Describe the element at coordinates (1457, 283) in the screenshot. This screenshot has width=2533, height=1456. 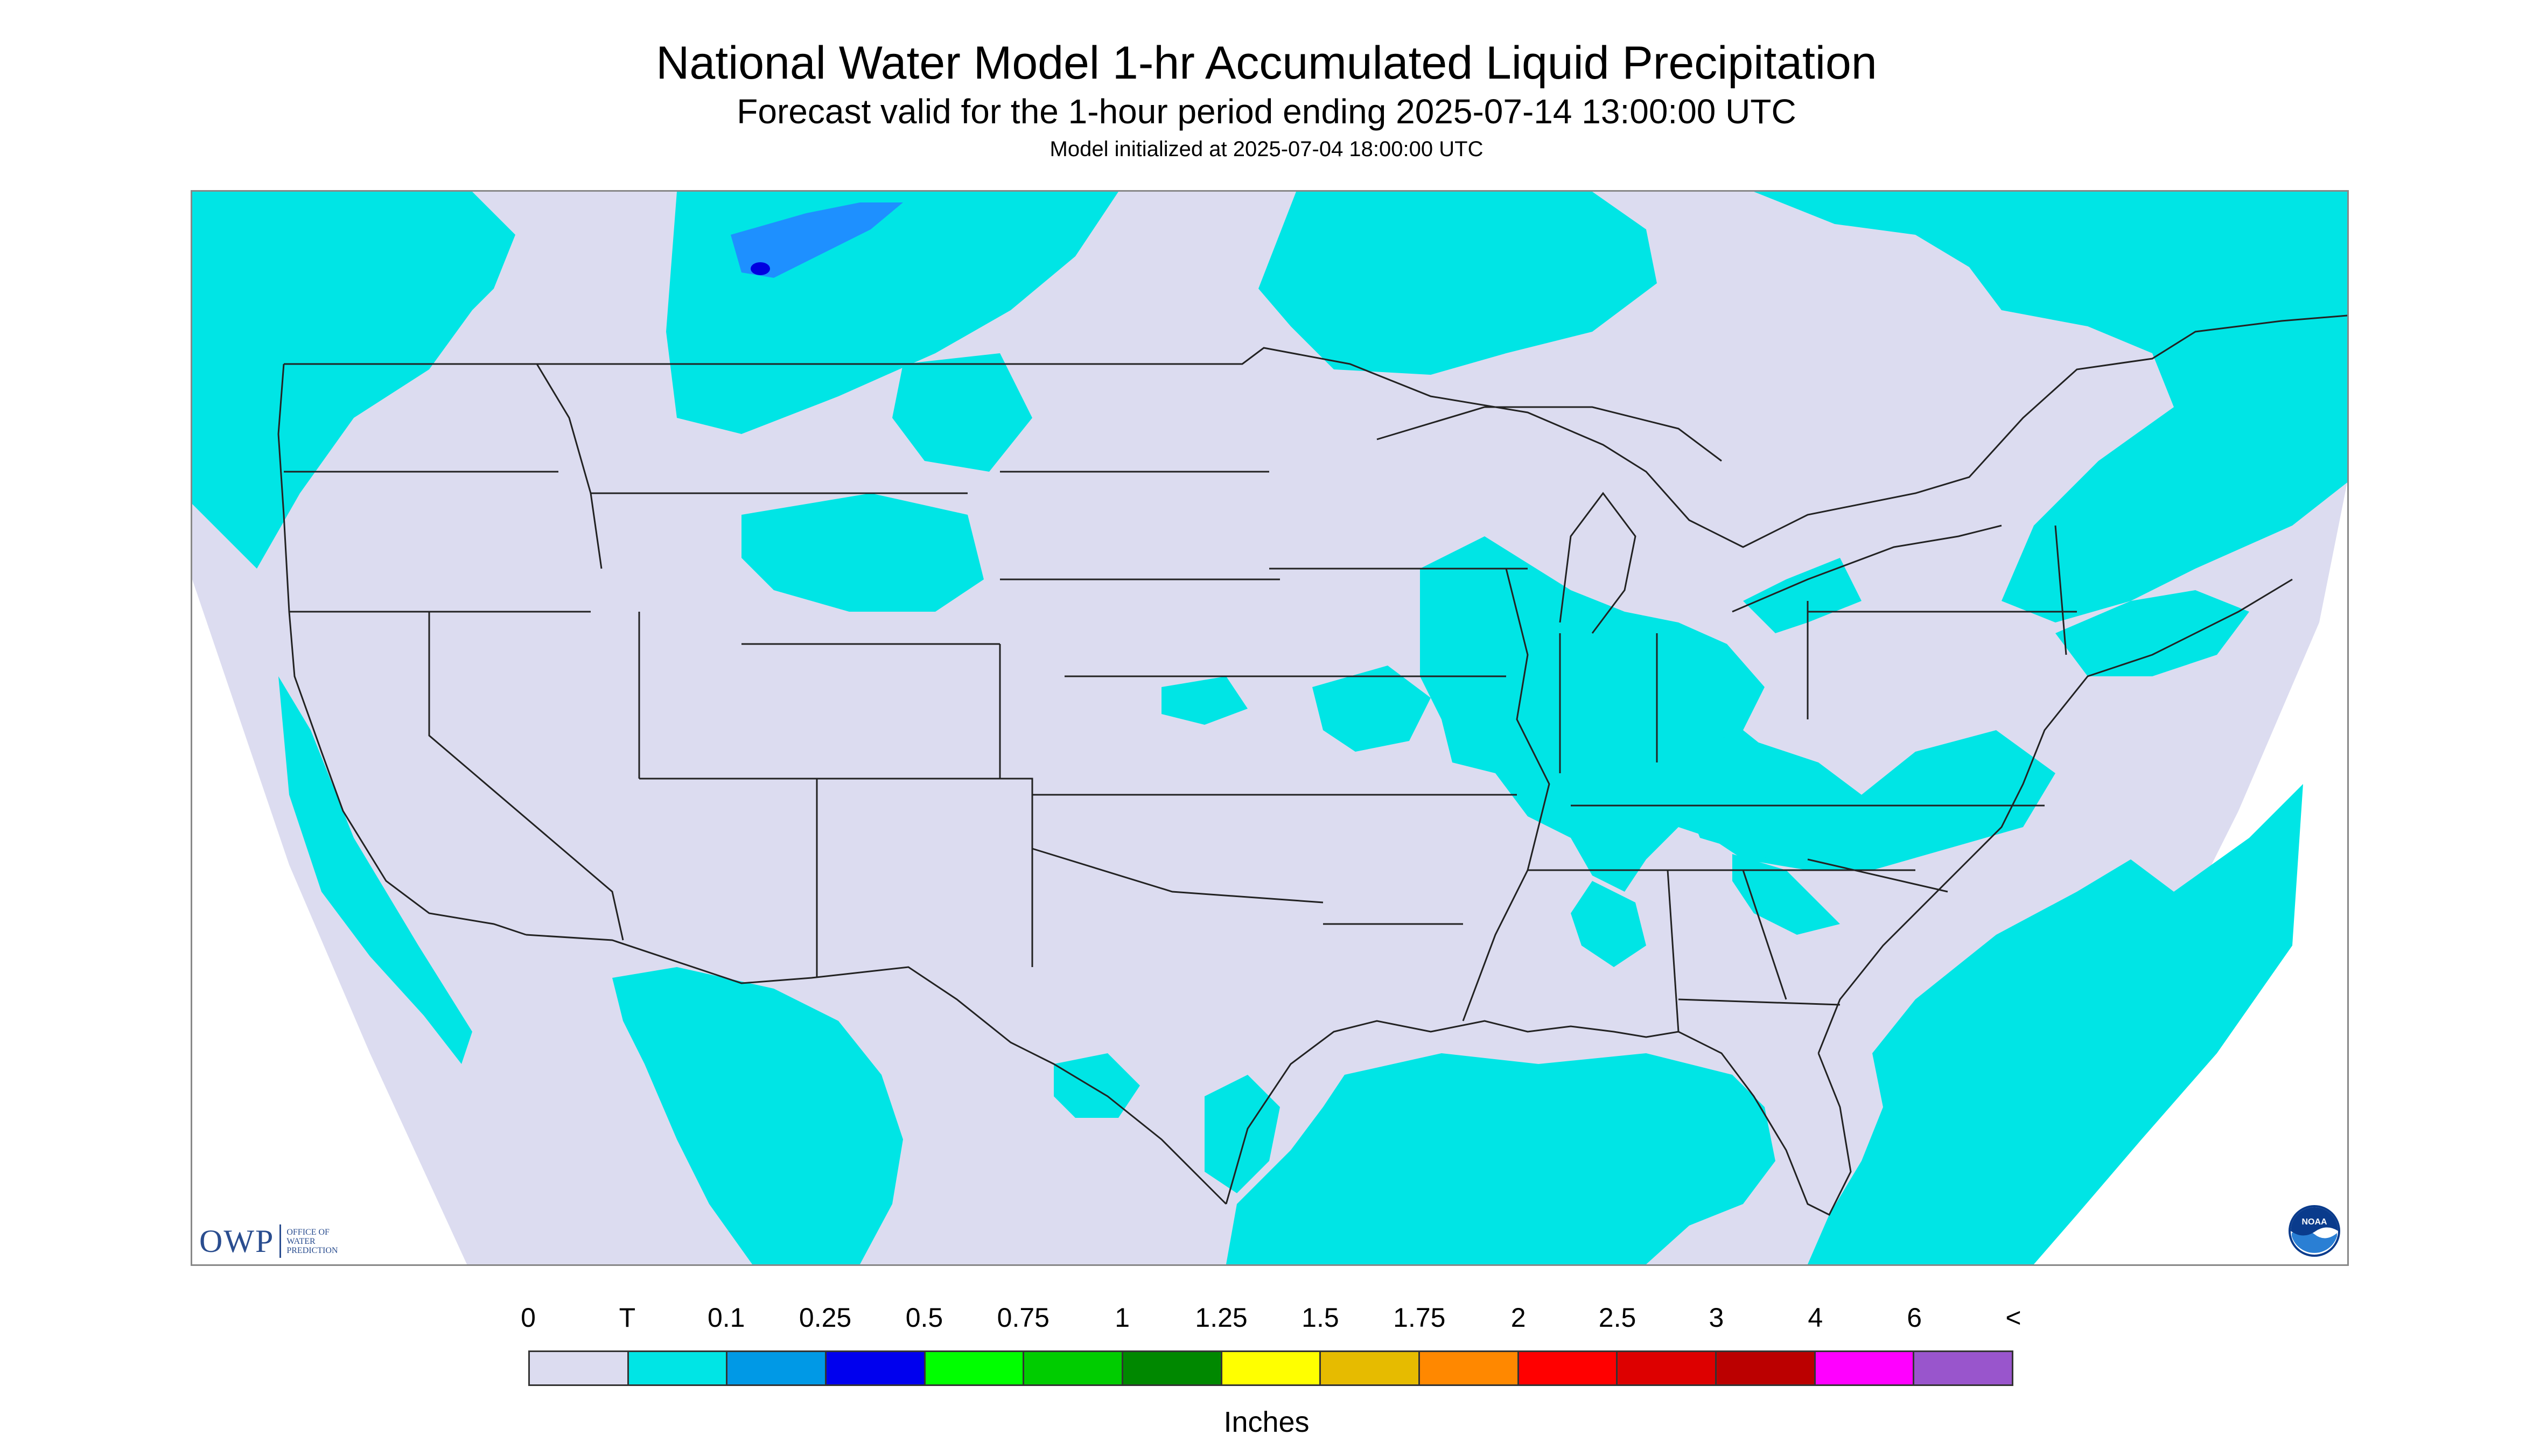
I see `precip-area-ontario` at that location.